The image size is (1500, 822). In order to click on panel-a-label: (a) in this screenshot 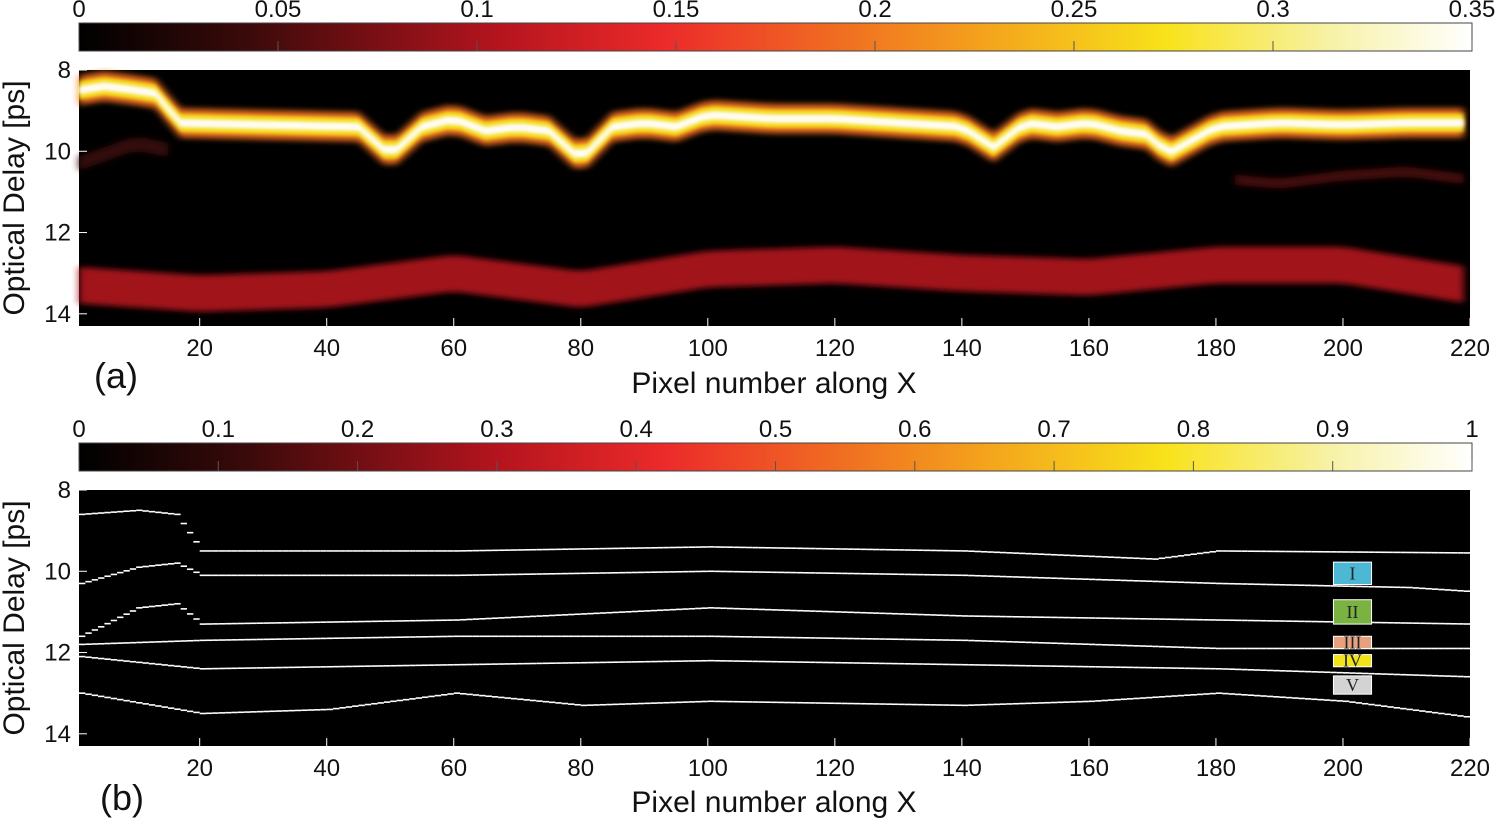, I will do `click(116, 375)`.